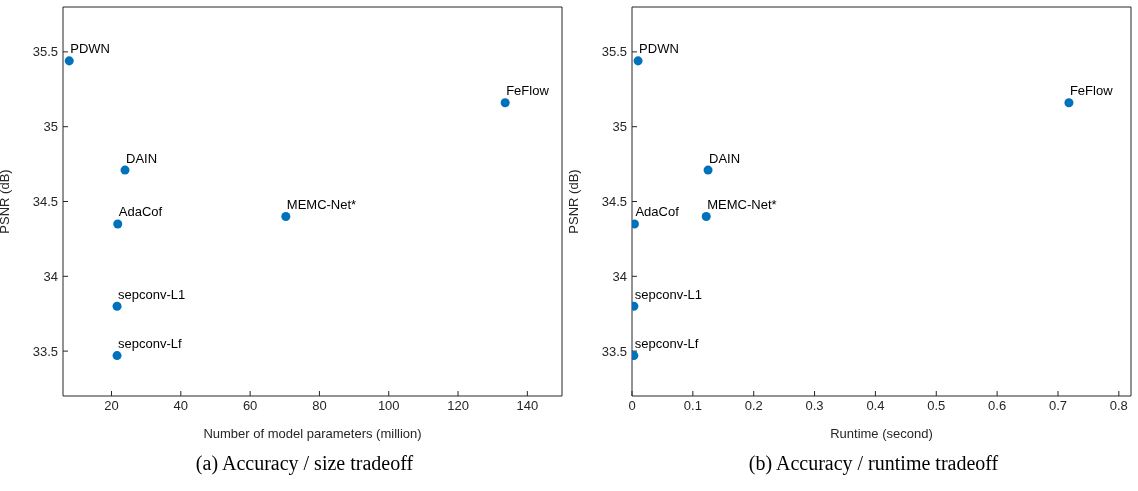 This screenshot has height=491, width=1138. I want to click on text: (b) Accuracy / runtime tradeoff, so click(873, 463).